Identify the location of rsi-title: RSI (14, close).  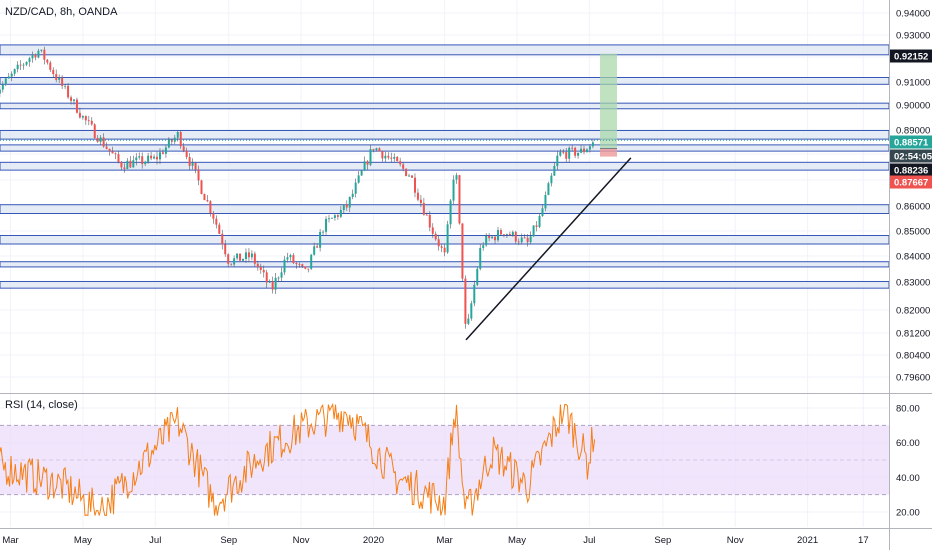
(41, 405).